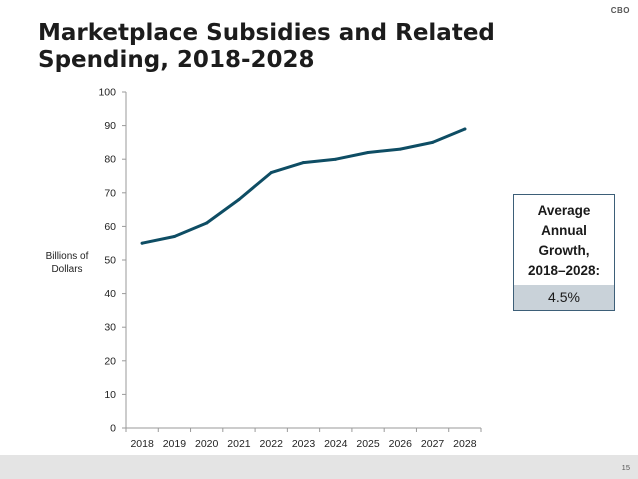 The image size is (638, 479). Describe the element at coordinates (175, 444) in the screenshot. I see `x-tick-label-2019: 2019` at that location.